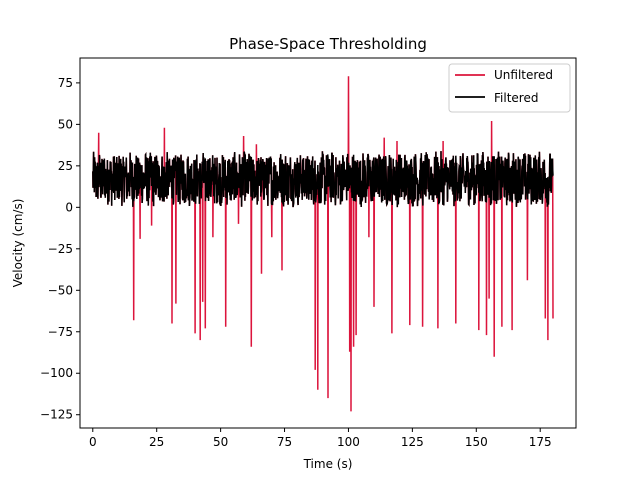  Describe the element at coordinates (69, 207) in the screenshot. I see `y-tick-label: 0` at that location.